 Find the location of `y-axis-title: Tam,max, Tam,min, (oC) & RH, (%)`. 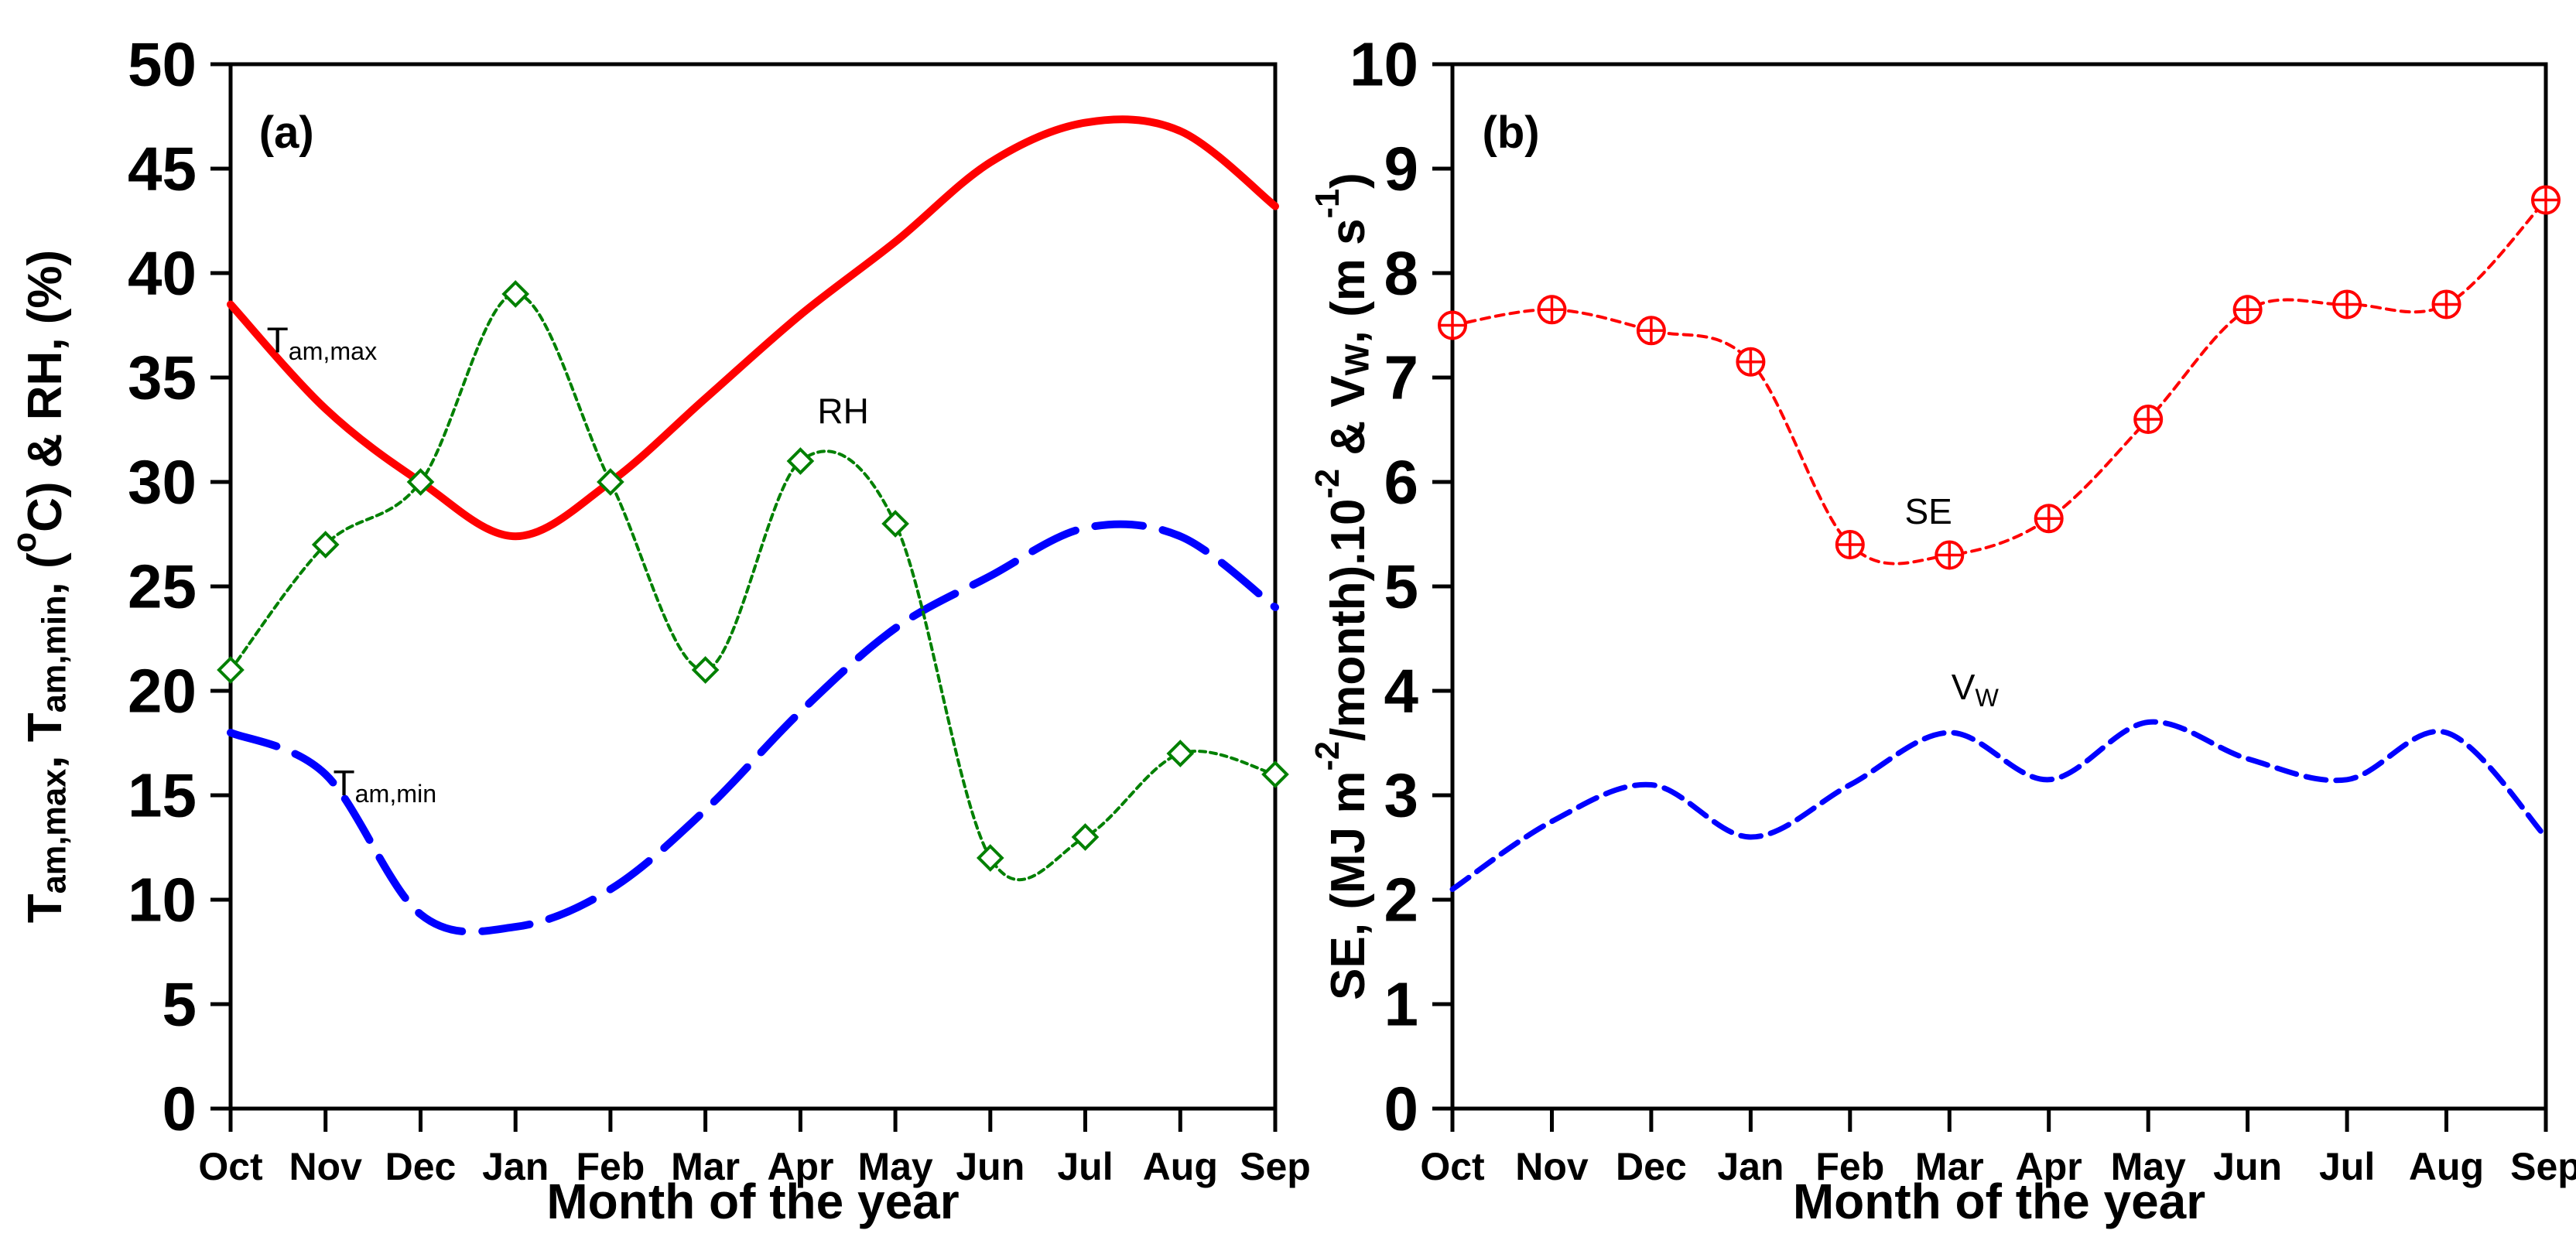

y-axis-title: Tam,max, Tam,min, (oC) & RH, (%) is located at coordinates (40, 586).